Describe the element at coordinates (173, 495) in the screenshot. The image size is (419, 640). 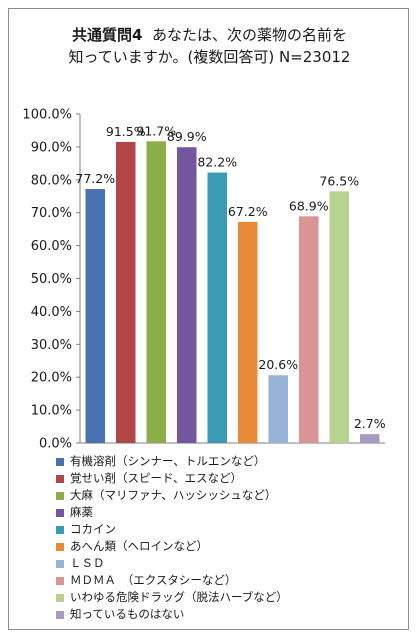
I see `legend-label: 大麻（マリファナ、ハッシッシュなど）` at that location.